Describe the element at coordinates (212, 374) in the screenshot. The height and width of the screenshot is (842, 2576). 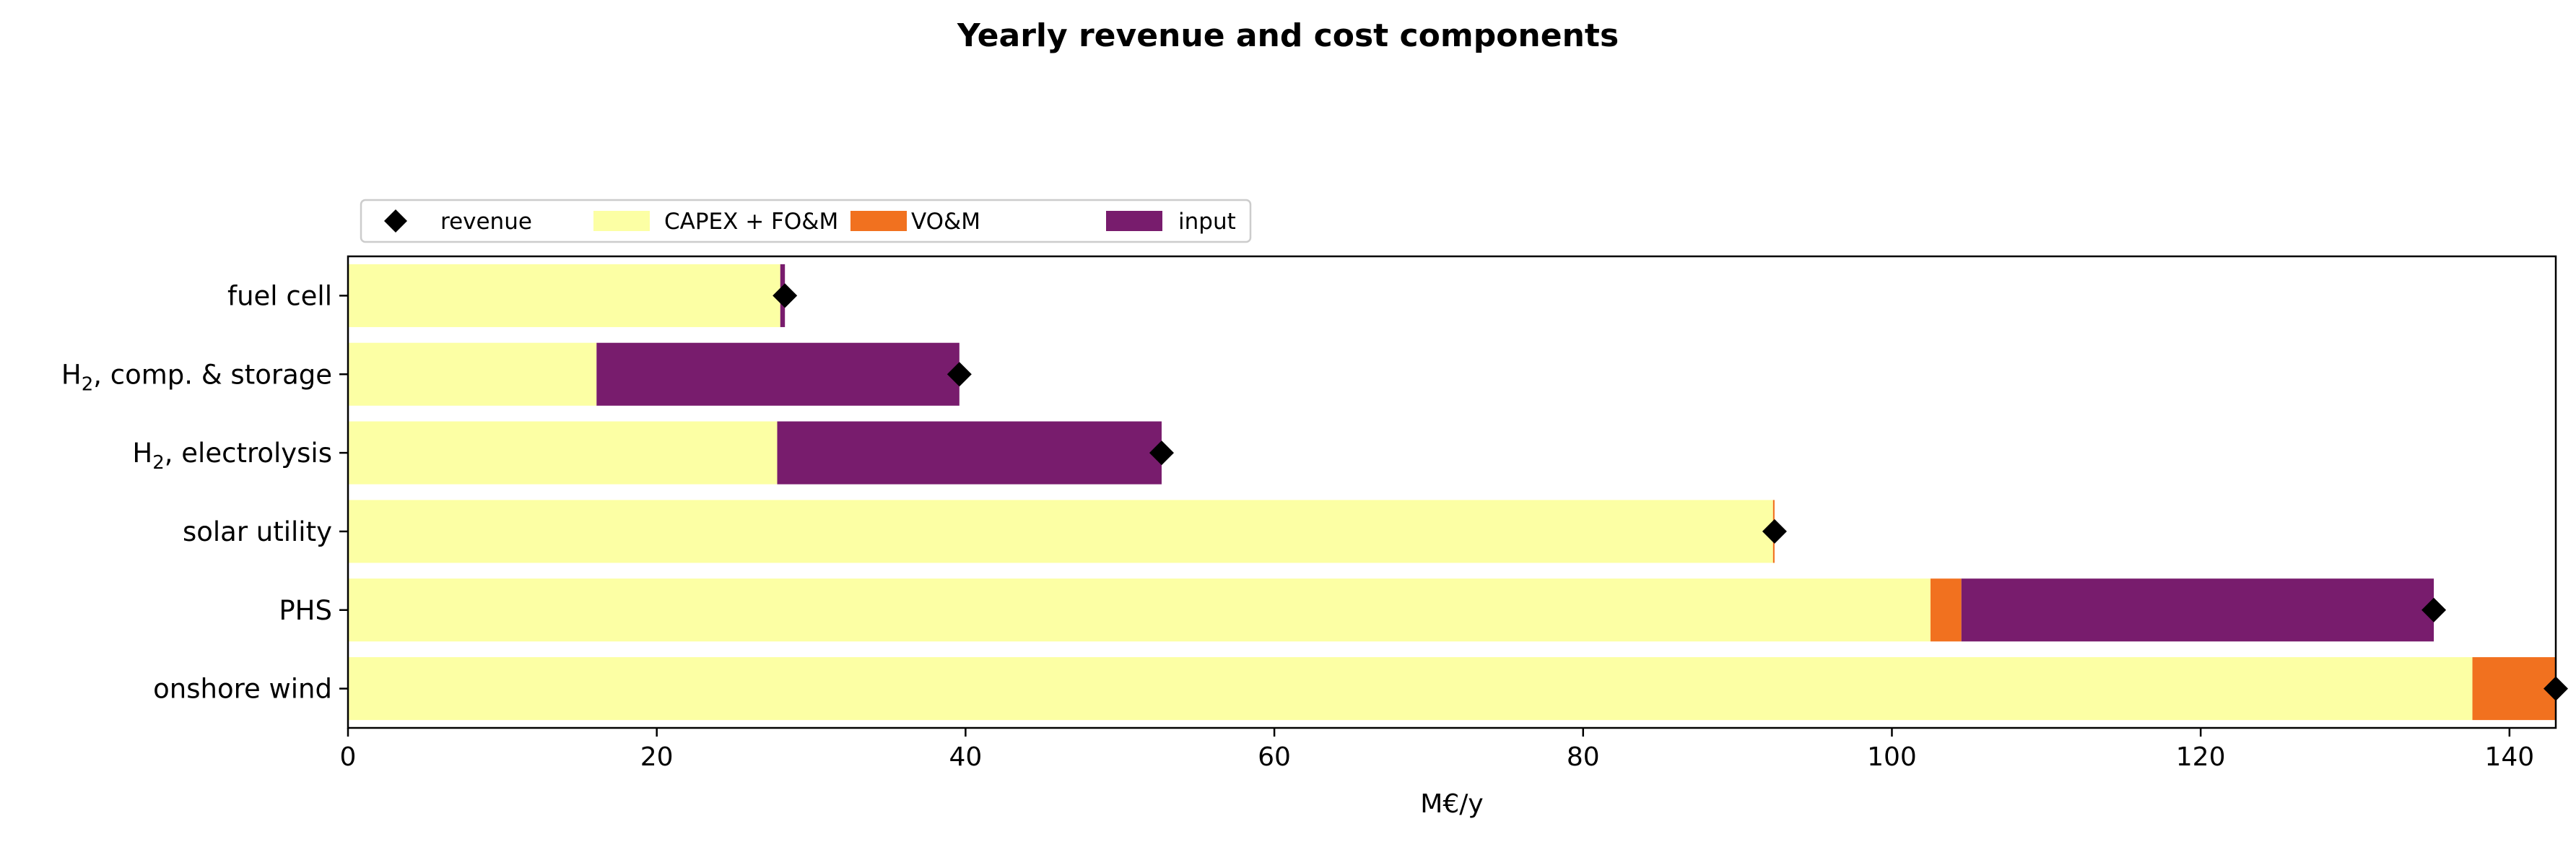
I see `y-tick-label-text: , comp. & storage` at that location.